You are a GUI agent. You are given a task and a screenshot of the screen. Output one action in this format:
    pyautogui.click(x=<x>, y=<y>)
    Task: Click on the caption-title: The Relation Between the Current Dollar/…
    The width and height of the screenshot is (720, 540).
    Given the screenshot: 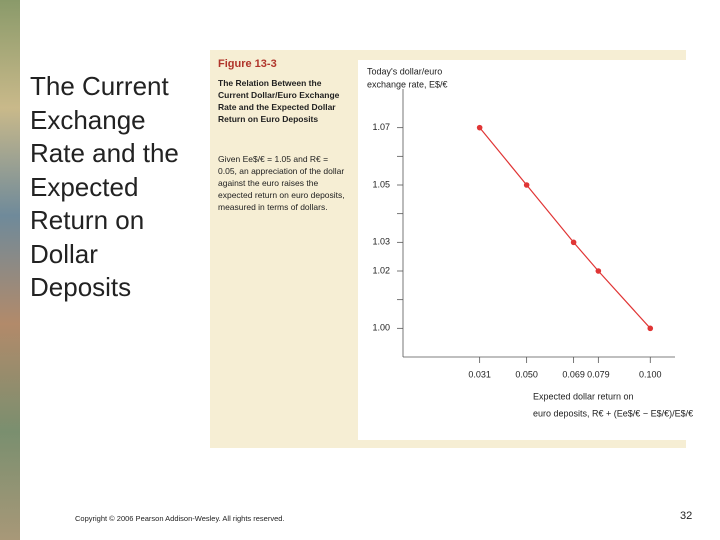 What is the action you would take?
    pyautogui.click(x=279, y=101)
    